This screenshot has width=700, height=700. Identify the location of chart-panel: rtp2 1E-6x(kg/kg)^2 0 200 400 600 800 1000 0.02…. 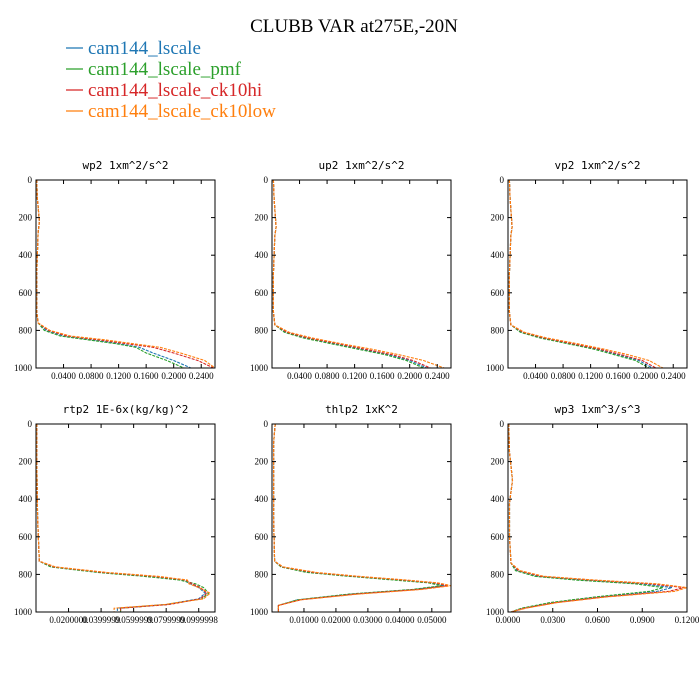
(116, 514).